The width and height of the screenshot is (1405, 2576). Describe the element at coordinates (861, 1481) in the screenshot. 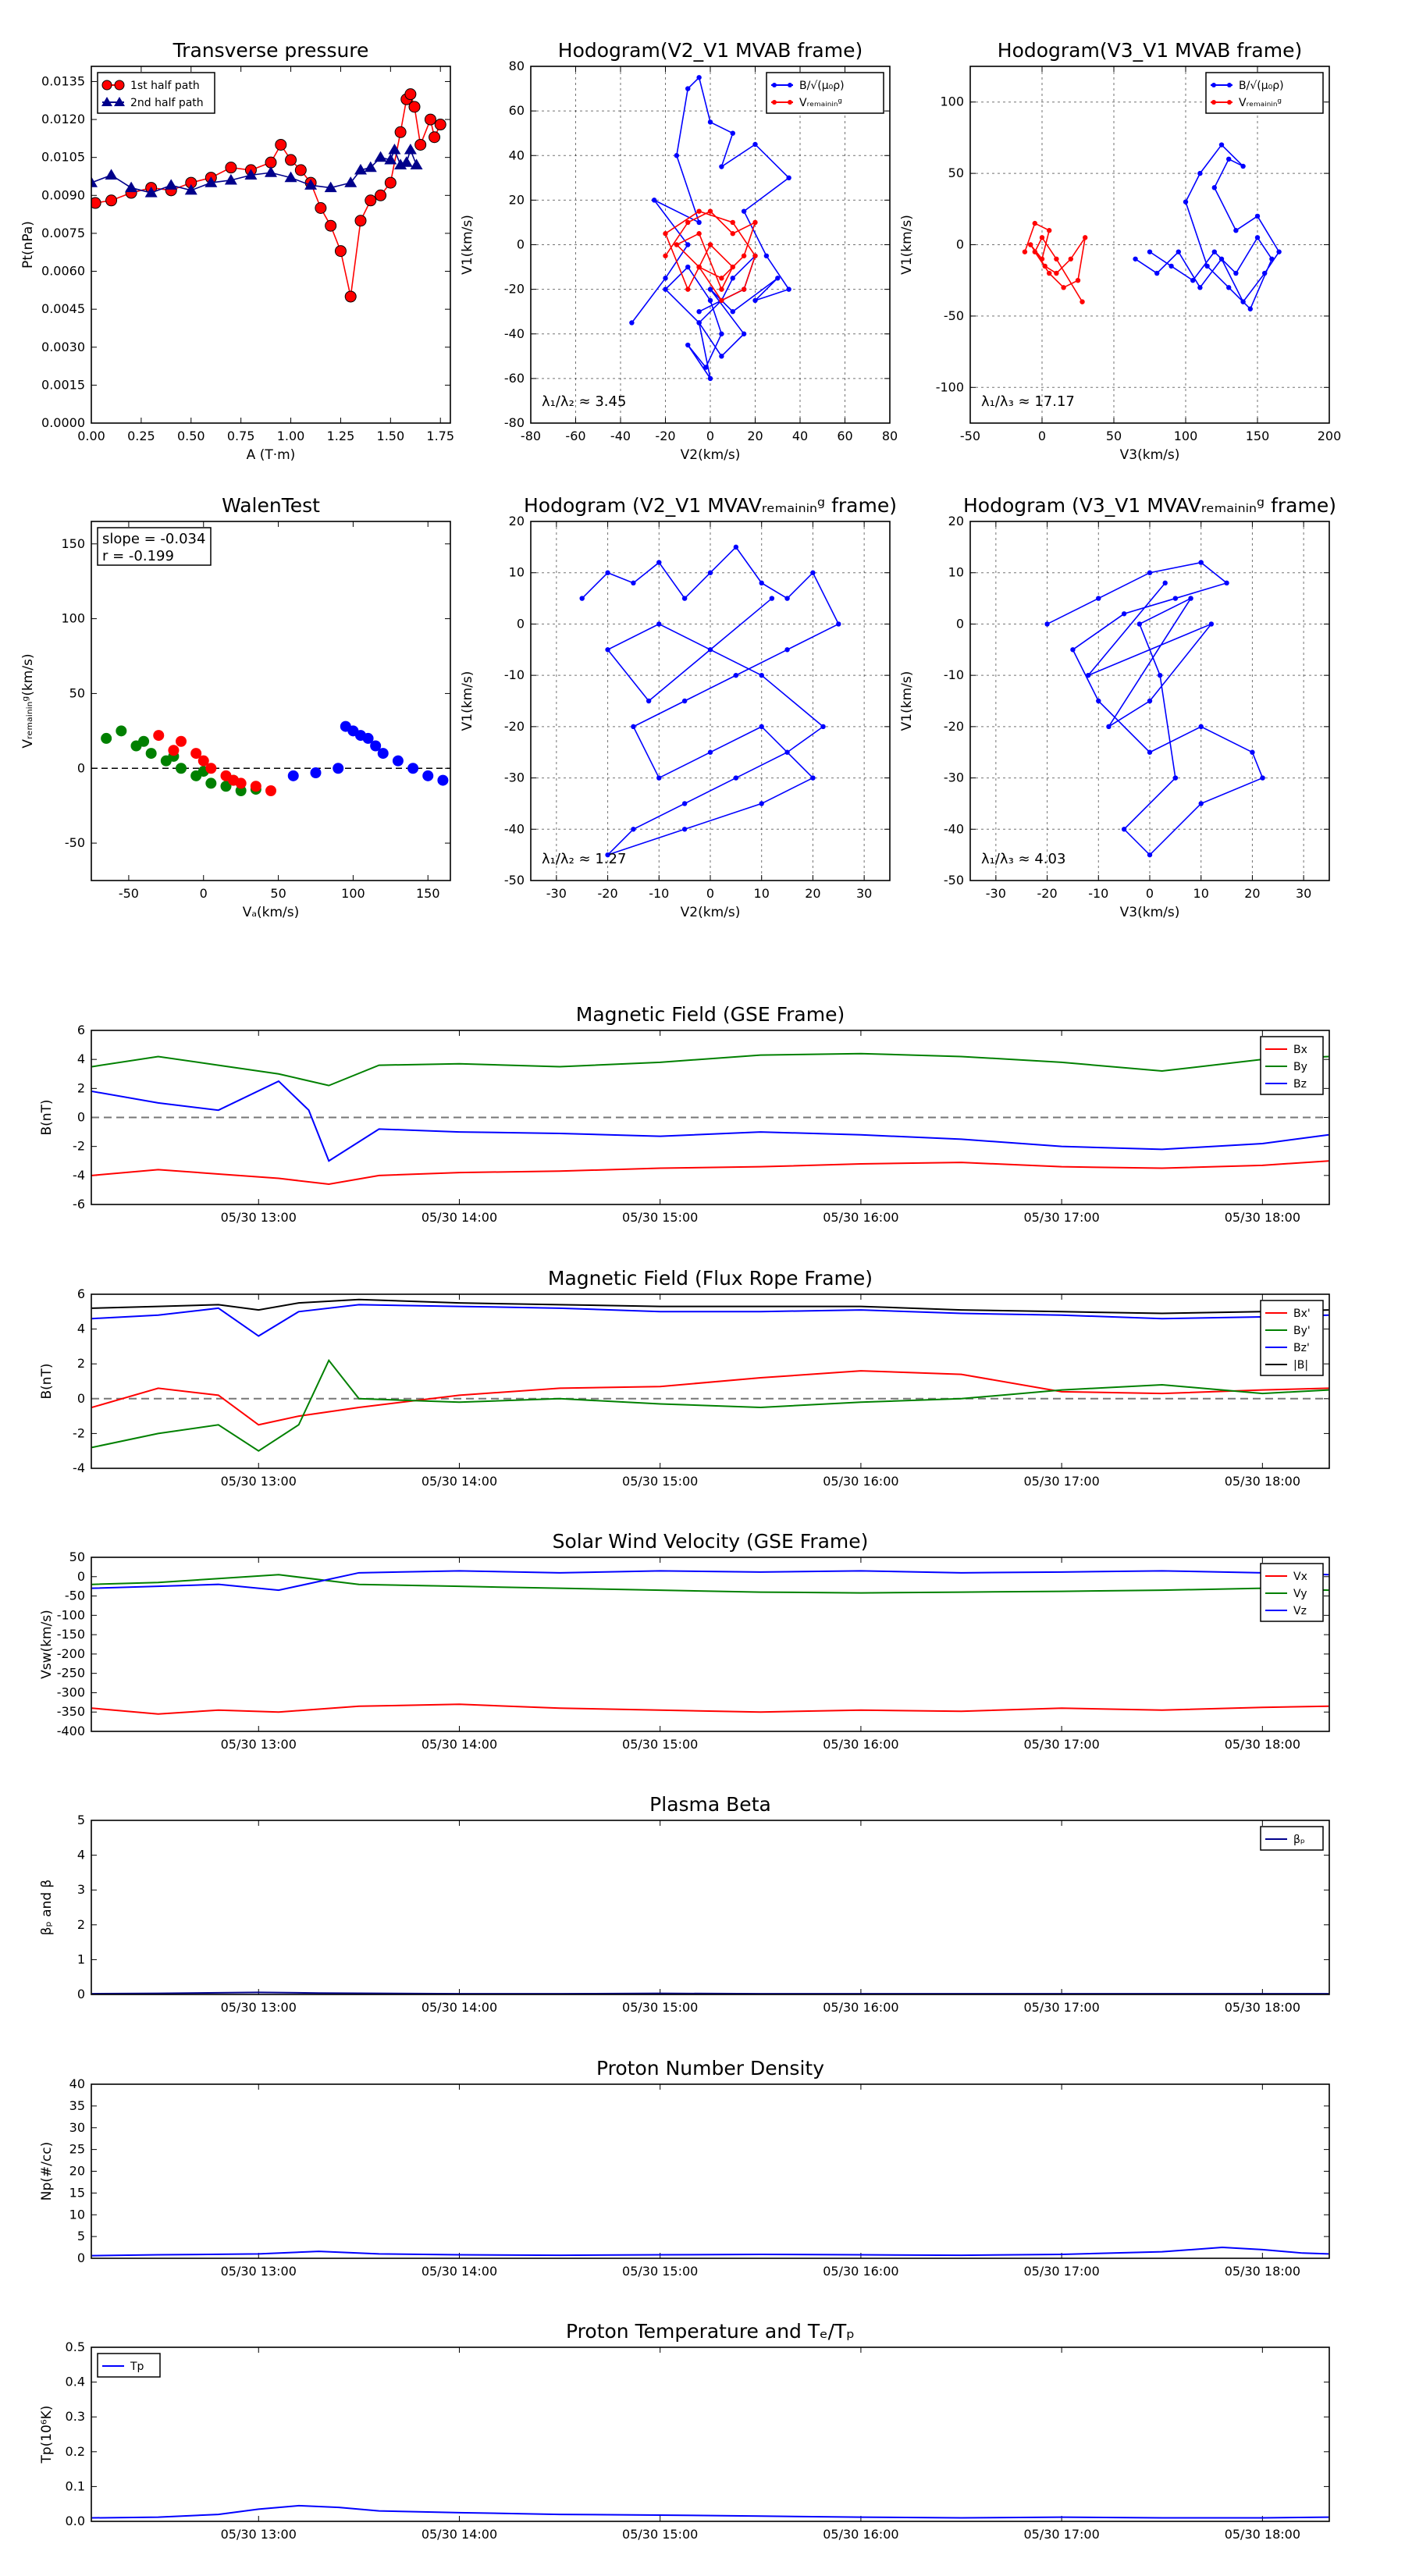

I see `x-tick-label: 05/30 16:00` at that location.